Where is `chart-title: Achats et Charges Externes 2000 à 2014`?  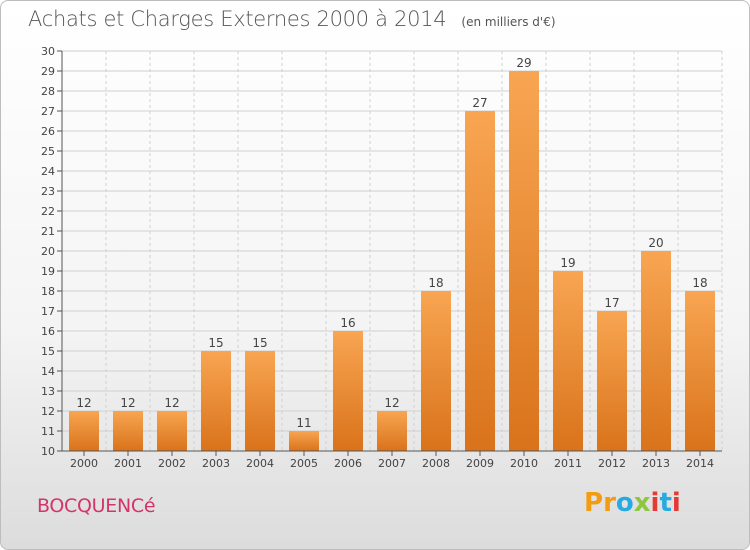
chart-title: Achats et Charges Externes 2000 à 2014 is located at coordinates (237, 19).